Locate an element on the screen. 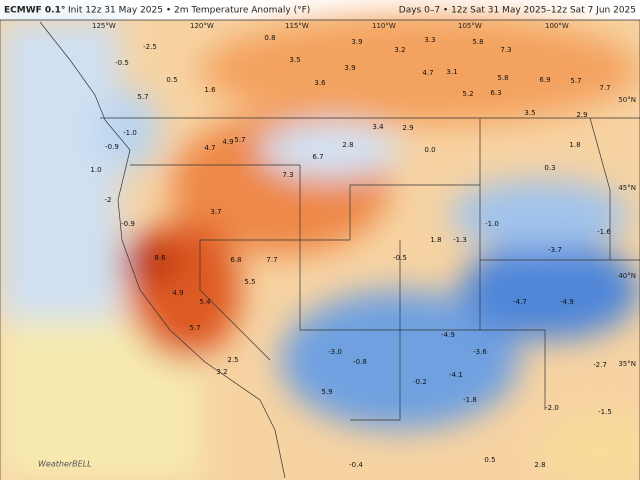 The width and height of the screenshot is (640, 480). anomaly-label: -0.8 is located at coordinates (360, 362).